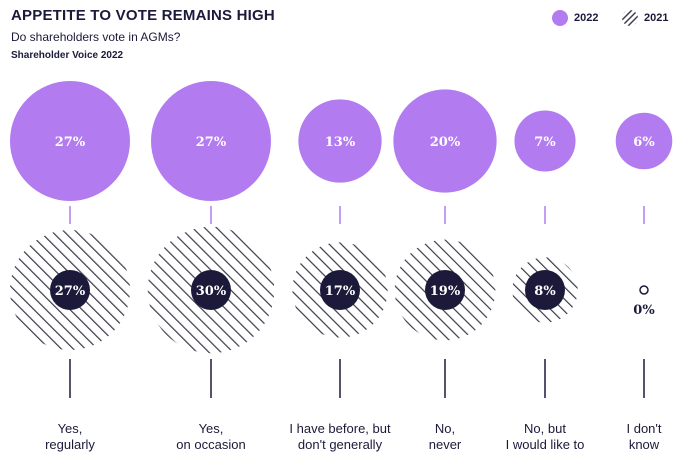  Describe the element at coordinates (545, 444) in the screenshot. I see `category-label: I would like to` at that location.